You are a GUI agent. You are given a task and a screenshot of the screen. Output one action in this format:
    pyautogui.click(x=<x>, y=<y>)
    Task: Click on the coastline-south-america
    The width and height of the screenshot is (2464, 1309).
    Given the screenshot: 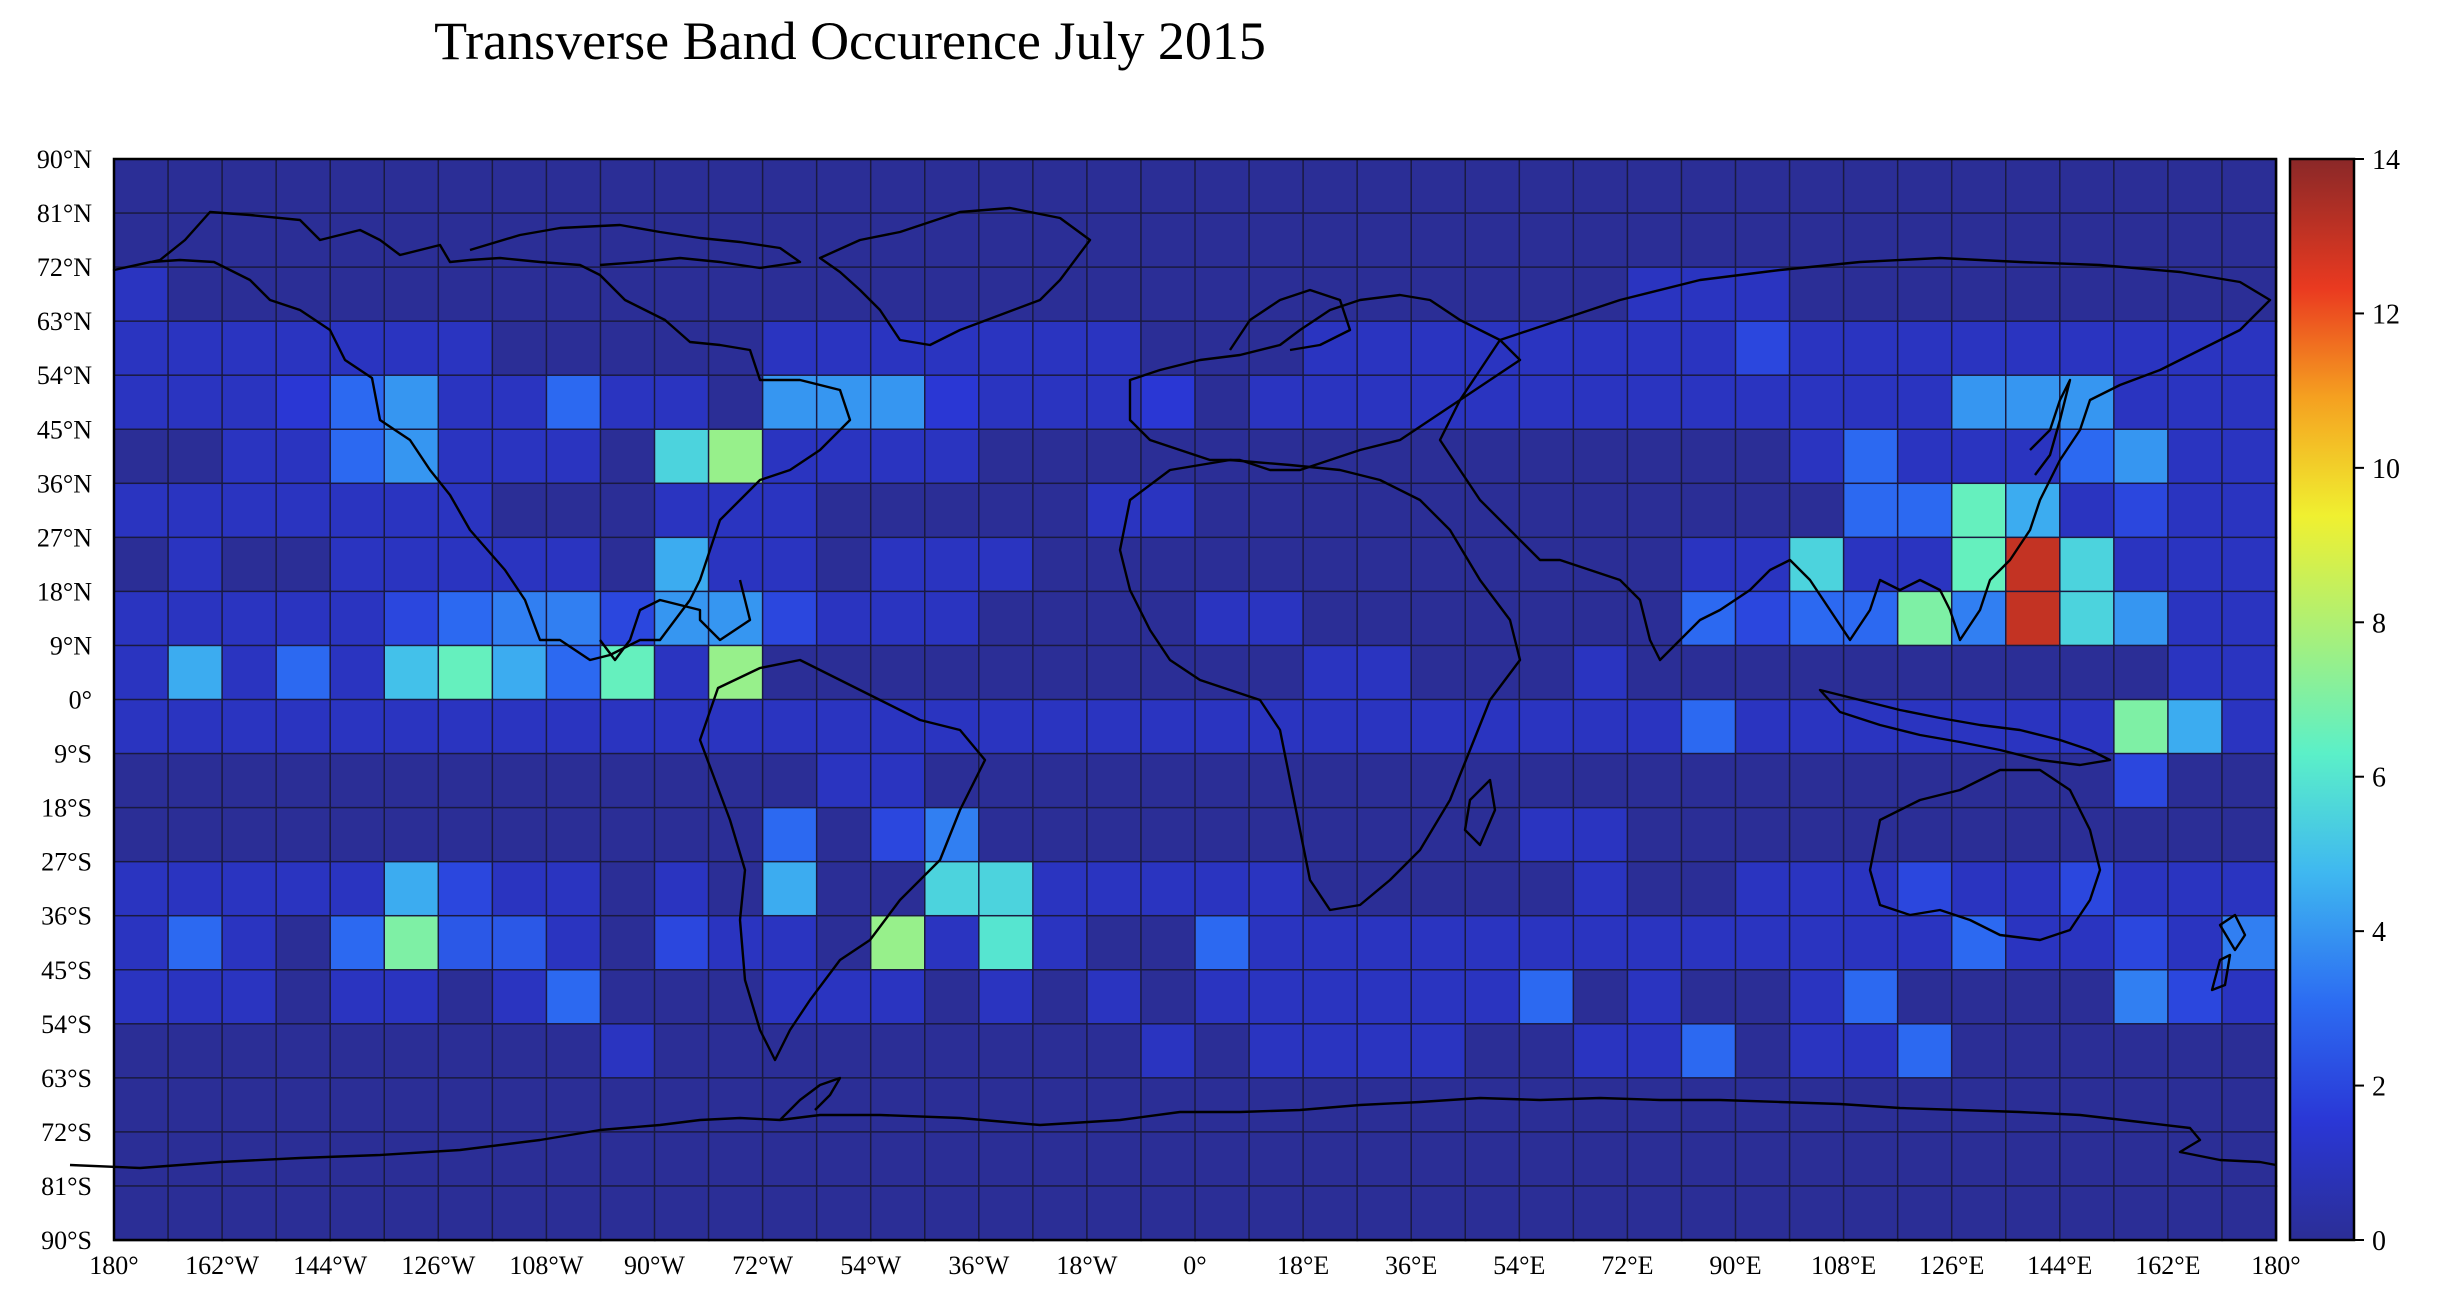 What is the action you would take?
    pyautogui.click(x=842, y=860)
    